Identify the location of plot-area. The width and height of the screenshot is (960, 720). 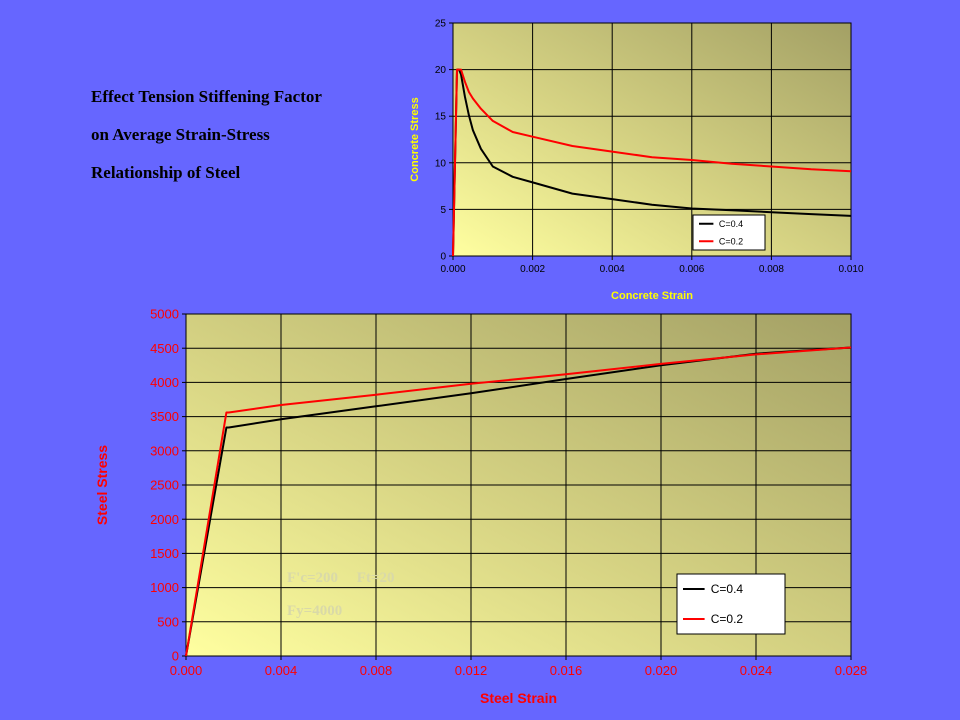
(652, 139).